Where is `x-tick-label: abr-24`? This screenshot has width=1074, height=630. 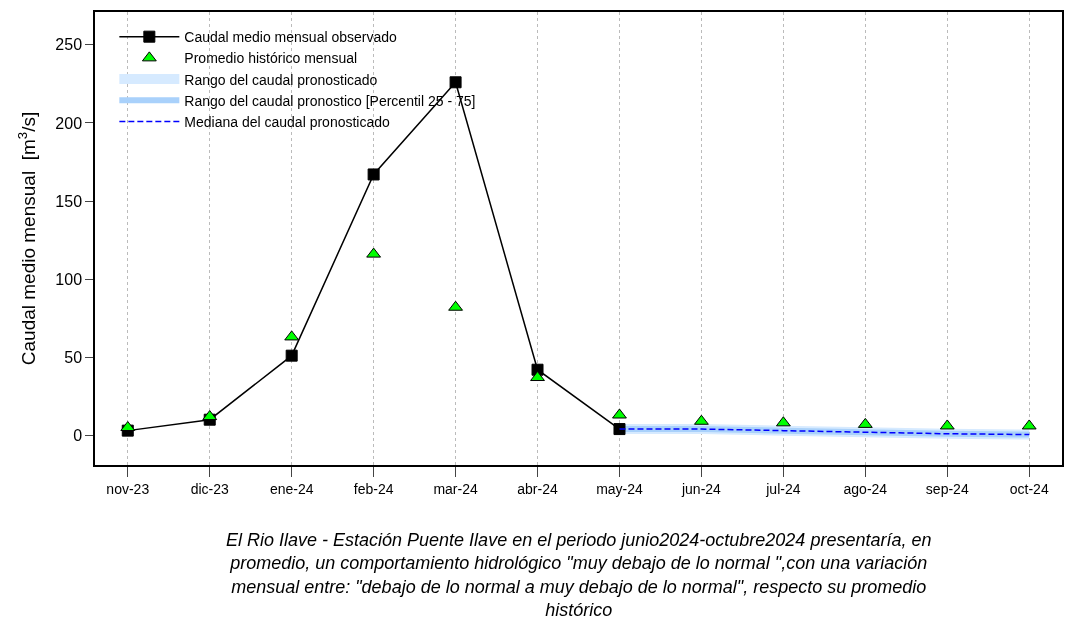 x-tick-label: abr-24 is located at coordinates (537, 488).